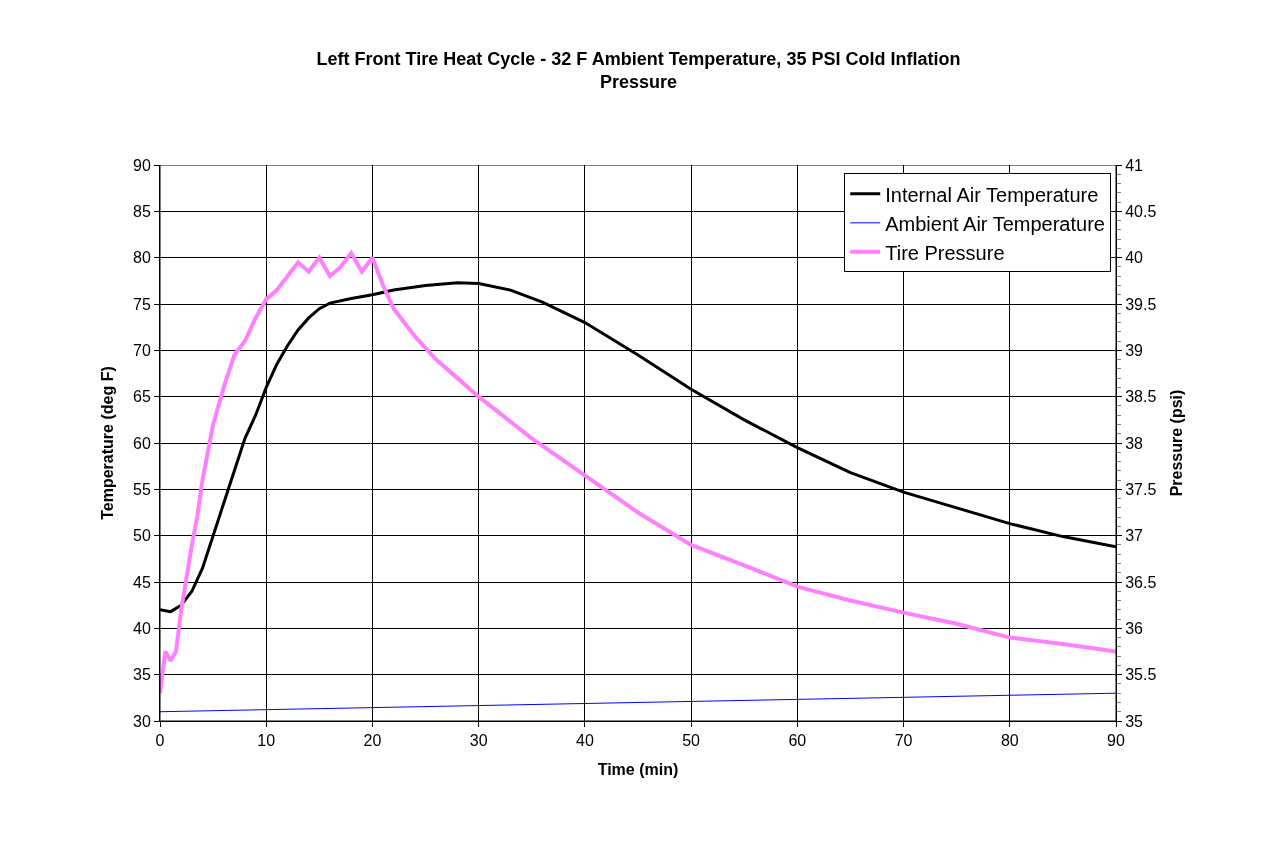  Describe the element at coordinates (142, 165) in the screenshot. I see `y-tick-label: 90` at that location.